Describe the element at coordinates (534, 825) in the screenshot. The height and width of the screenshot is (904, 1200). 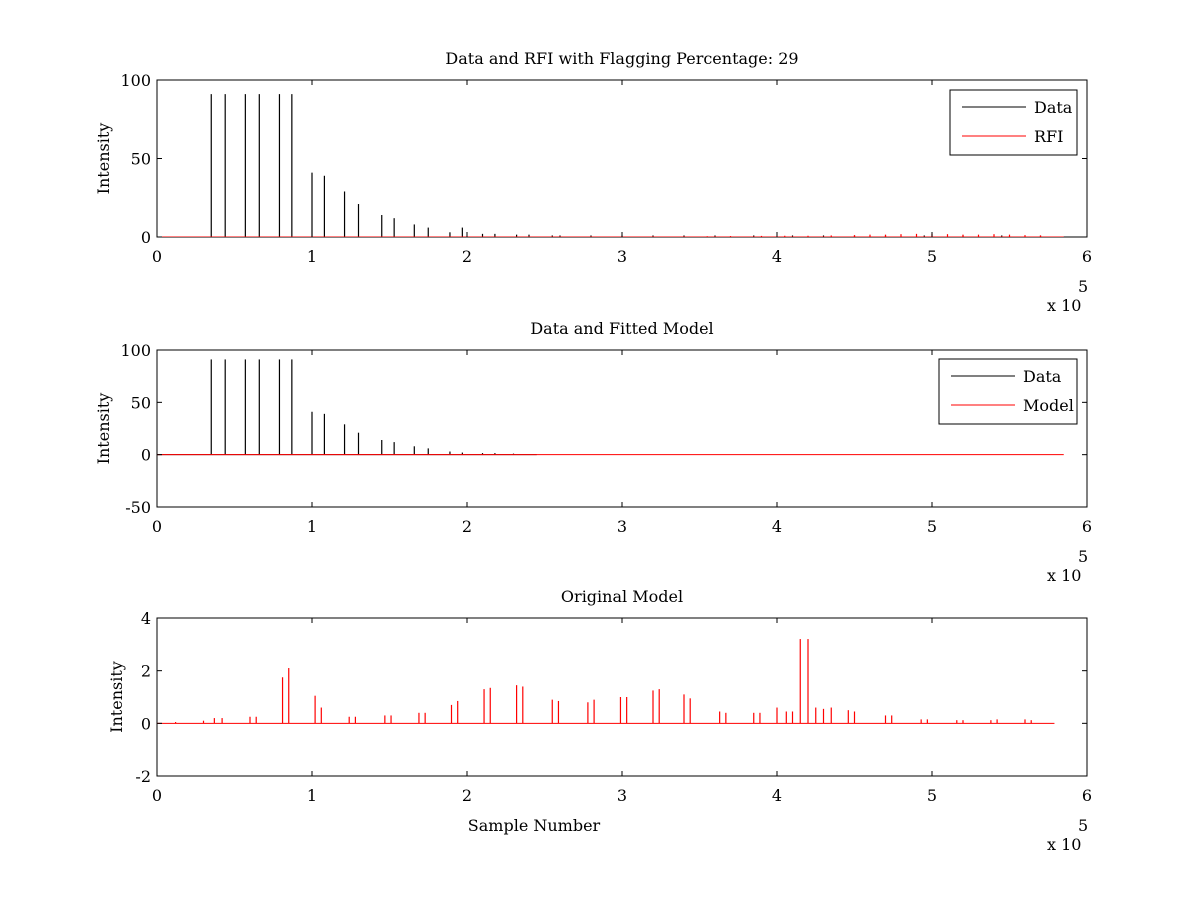
I see `x-axis-label: Sample Number` at that location.